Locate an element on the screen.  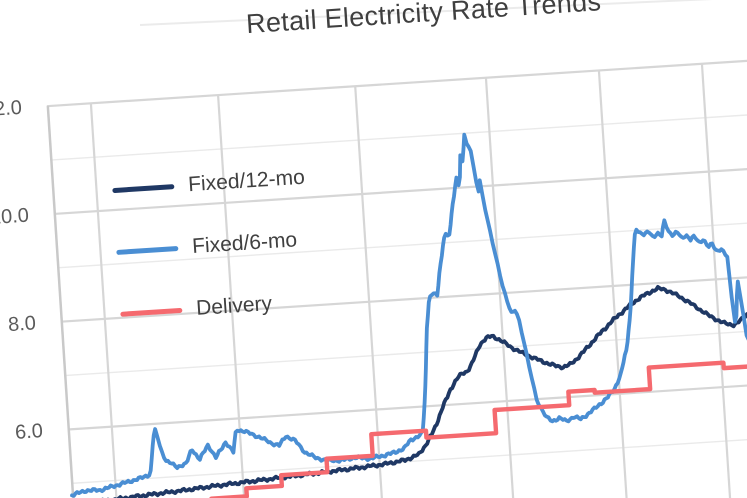
chart-legend: Fixed/12-mo Fixed/6-mo Delivery is located at coordinates (213, 263).